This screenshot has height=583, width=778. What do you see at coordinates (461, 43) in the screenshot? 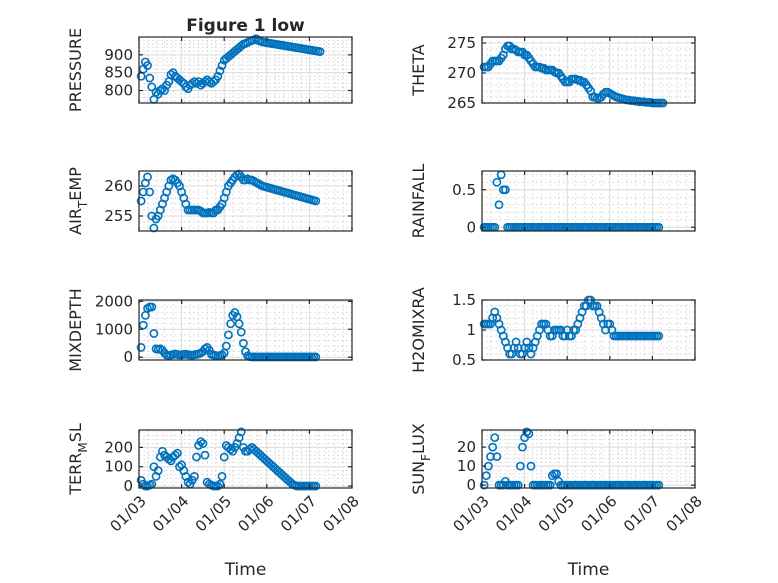
I see `y-tick-label: 275` at bounding box center [461, 43].